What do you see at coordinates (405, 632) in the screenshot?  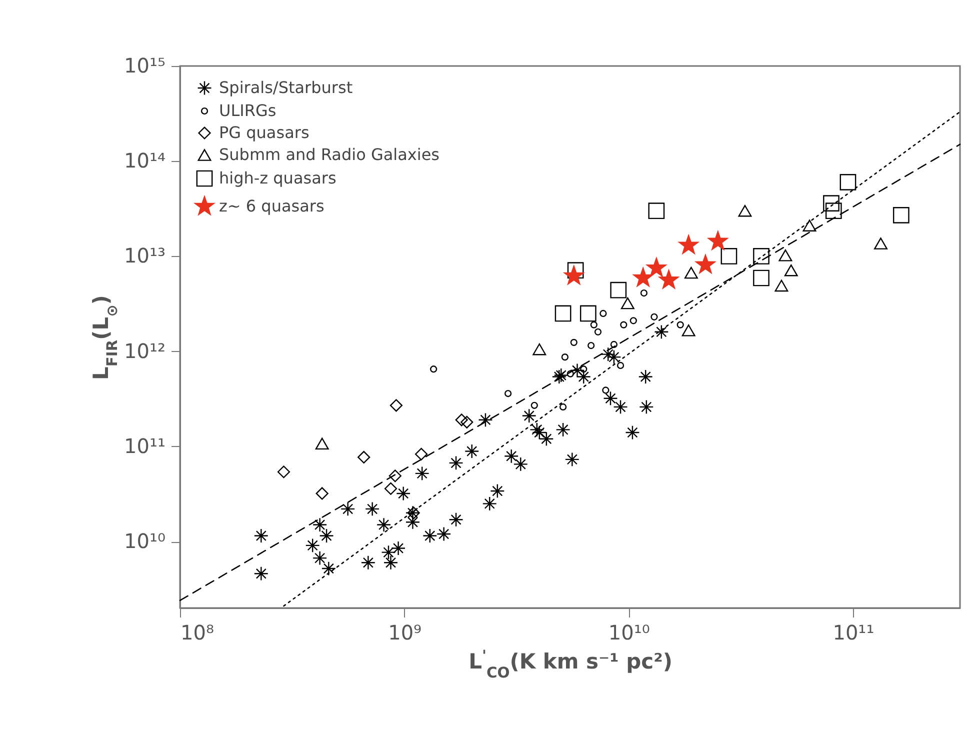 I see `x-tick-label: 10⁹` at bounding box center [405, 632].